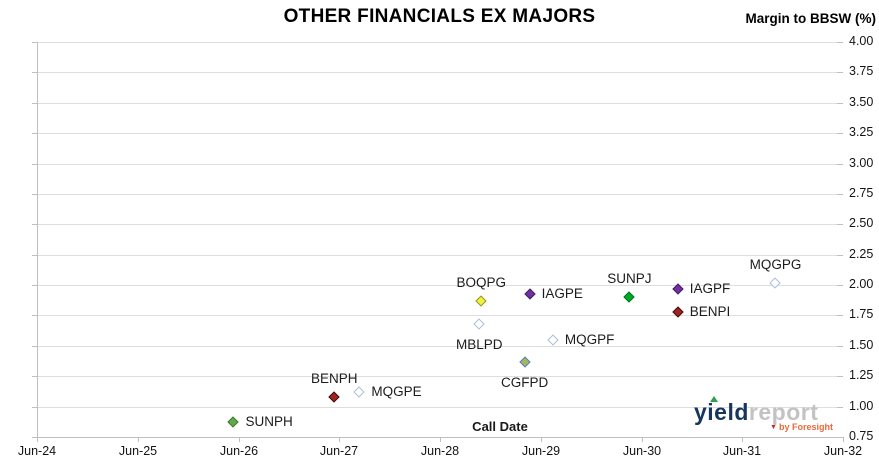 The width and height of the screenshot is (879, 468). I want to click on data-point-mblpd, so click(479, 324).